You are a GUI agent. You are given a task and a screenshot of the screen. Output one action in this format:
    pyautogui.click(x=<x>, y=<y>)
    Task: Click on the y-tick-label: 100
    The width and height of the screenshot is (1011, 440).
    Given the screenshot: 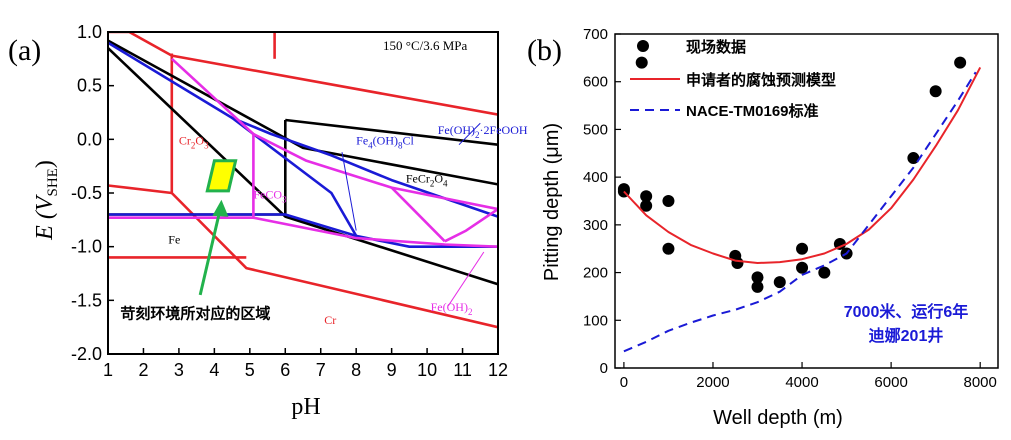 What is the action you would take?
    pyautogui.click(x=595, y=320)
    